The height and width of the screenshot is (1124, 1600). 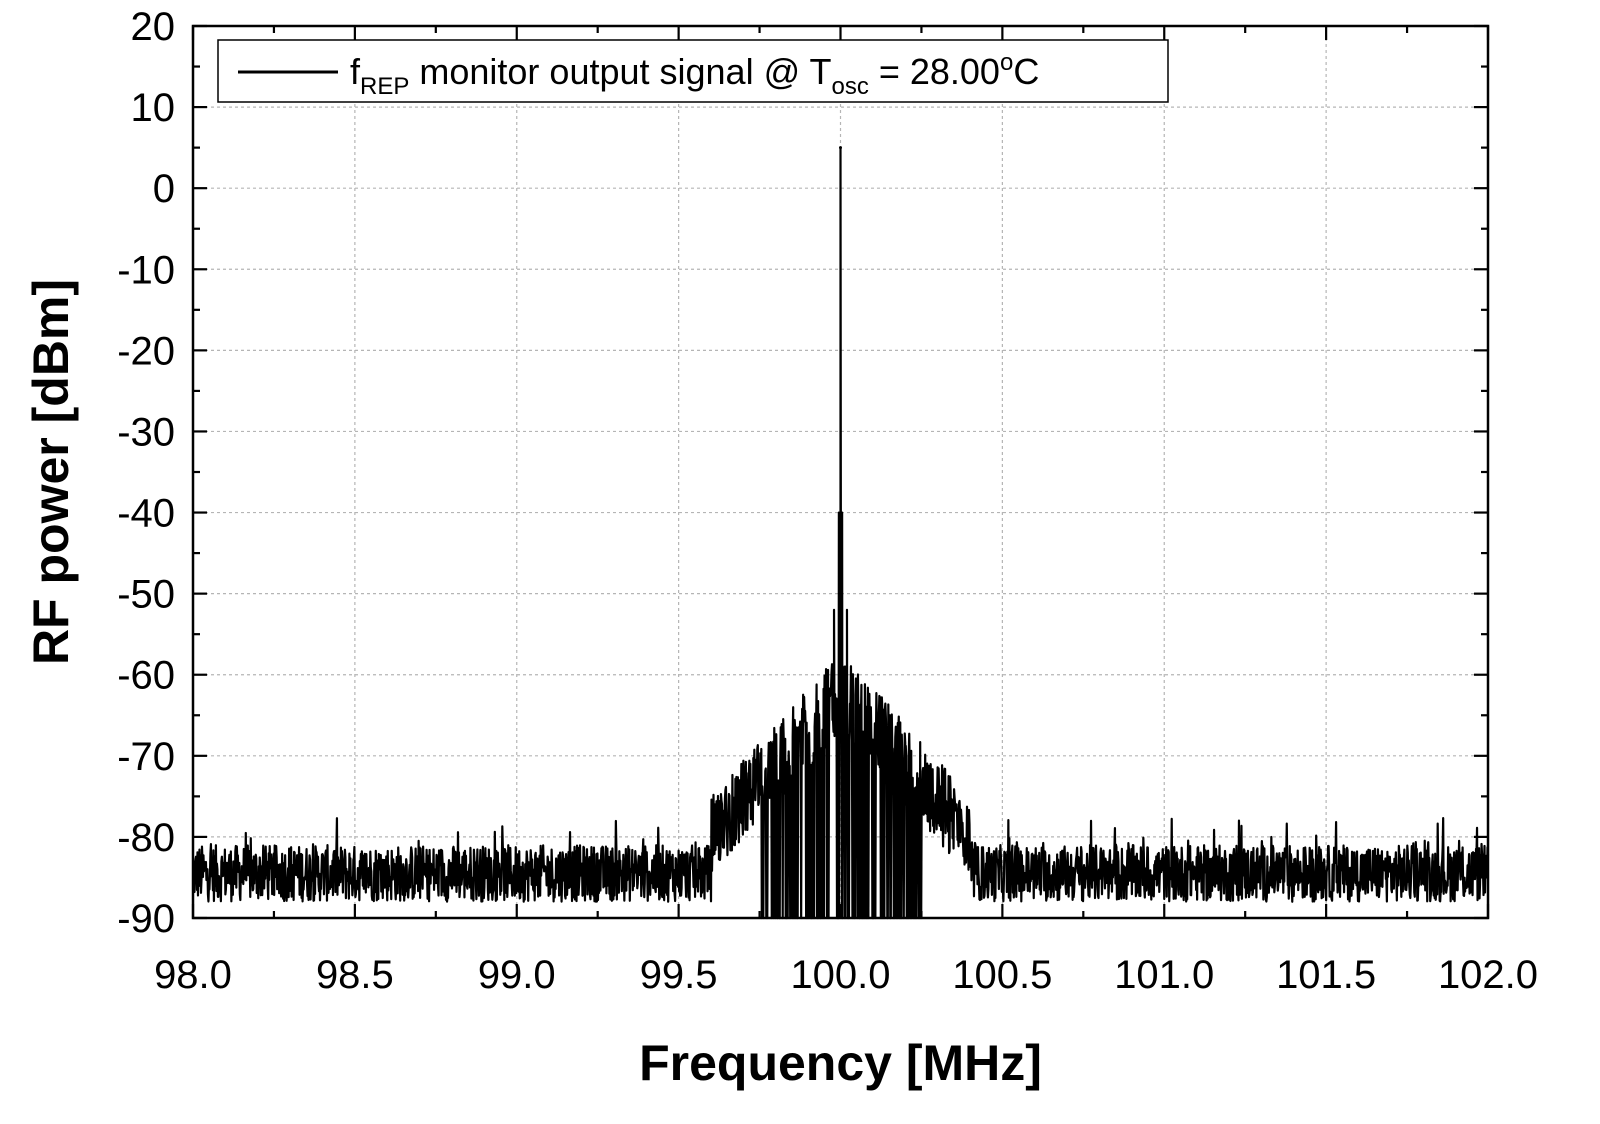 What do you see at coordinates (146, 351) in the screenshot?
I see `y-tick-label: -20` at bounding box center [146, 351].